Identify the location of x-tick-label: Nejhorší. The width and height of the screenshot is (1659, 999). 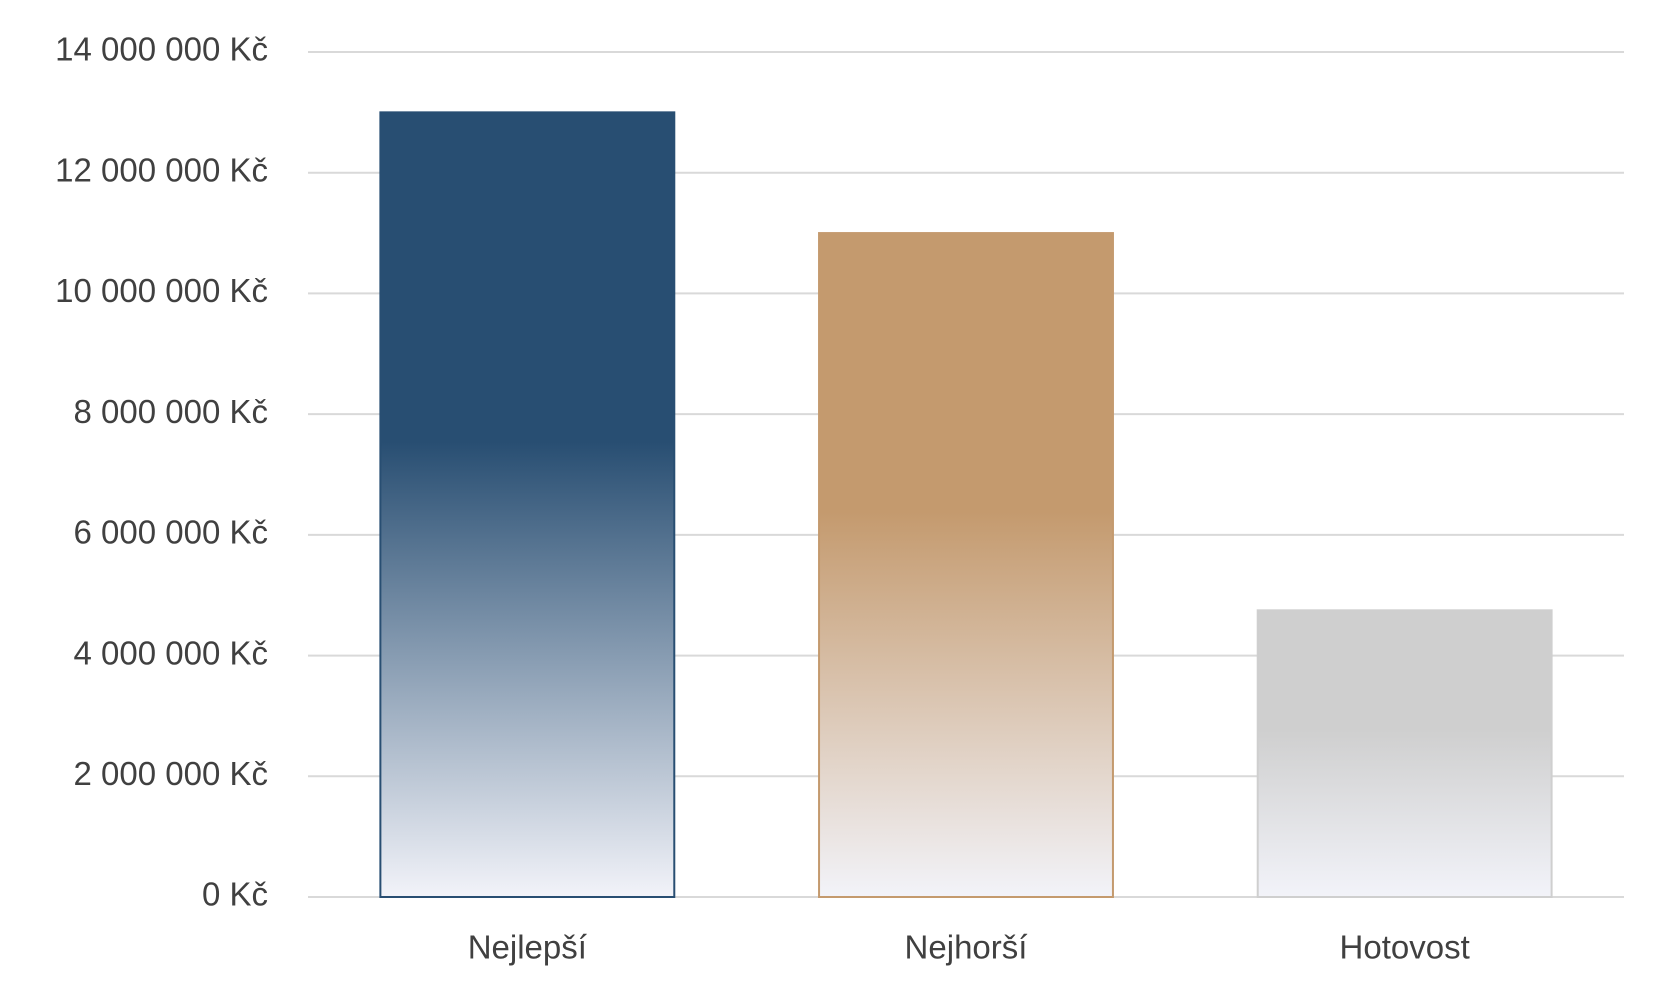
(966, 947).